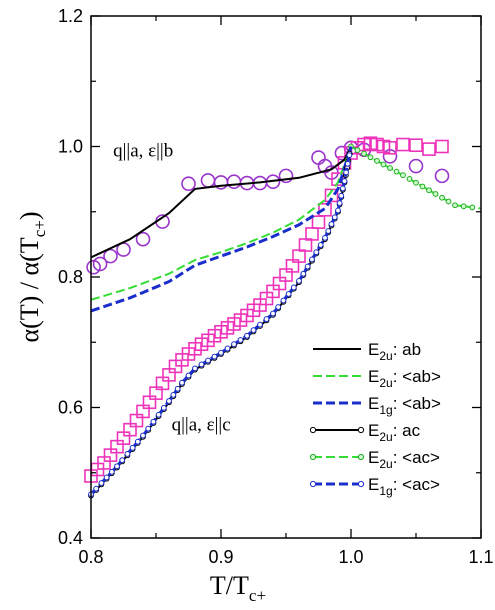 Image resolution: width=495 pixels, height=610 pixels. What do you see at coordinates (404, 459) in the screenshot?
I see `legend-label-4: E2u: <ac>` at bounding box center [404, 459].